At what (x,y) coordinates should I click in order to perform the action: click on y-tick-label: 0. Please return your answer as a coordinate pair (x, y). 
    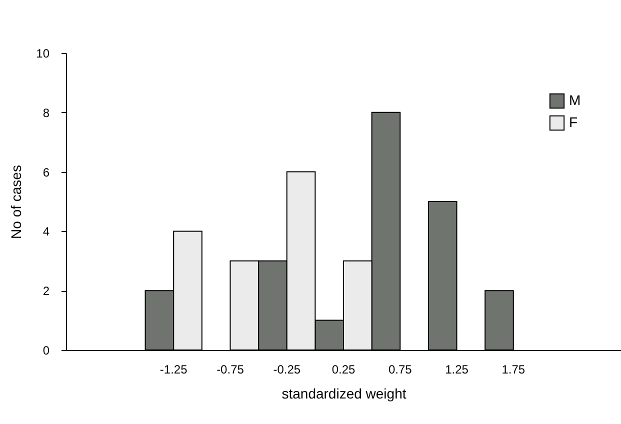
    Looking at the image, I should click on (46, 351).